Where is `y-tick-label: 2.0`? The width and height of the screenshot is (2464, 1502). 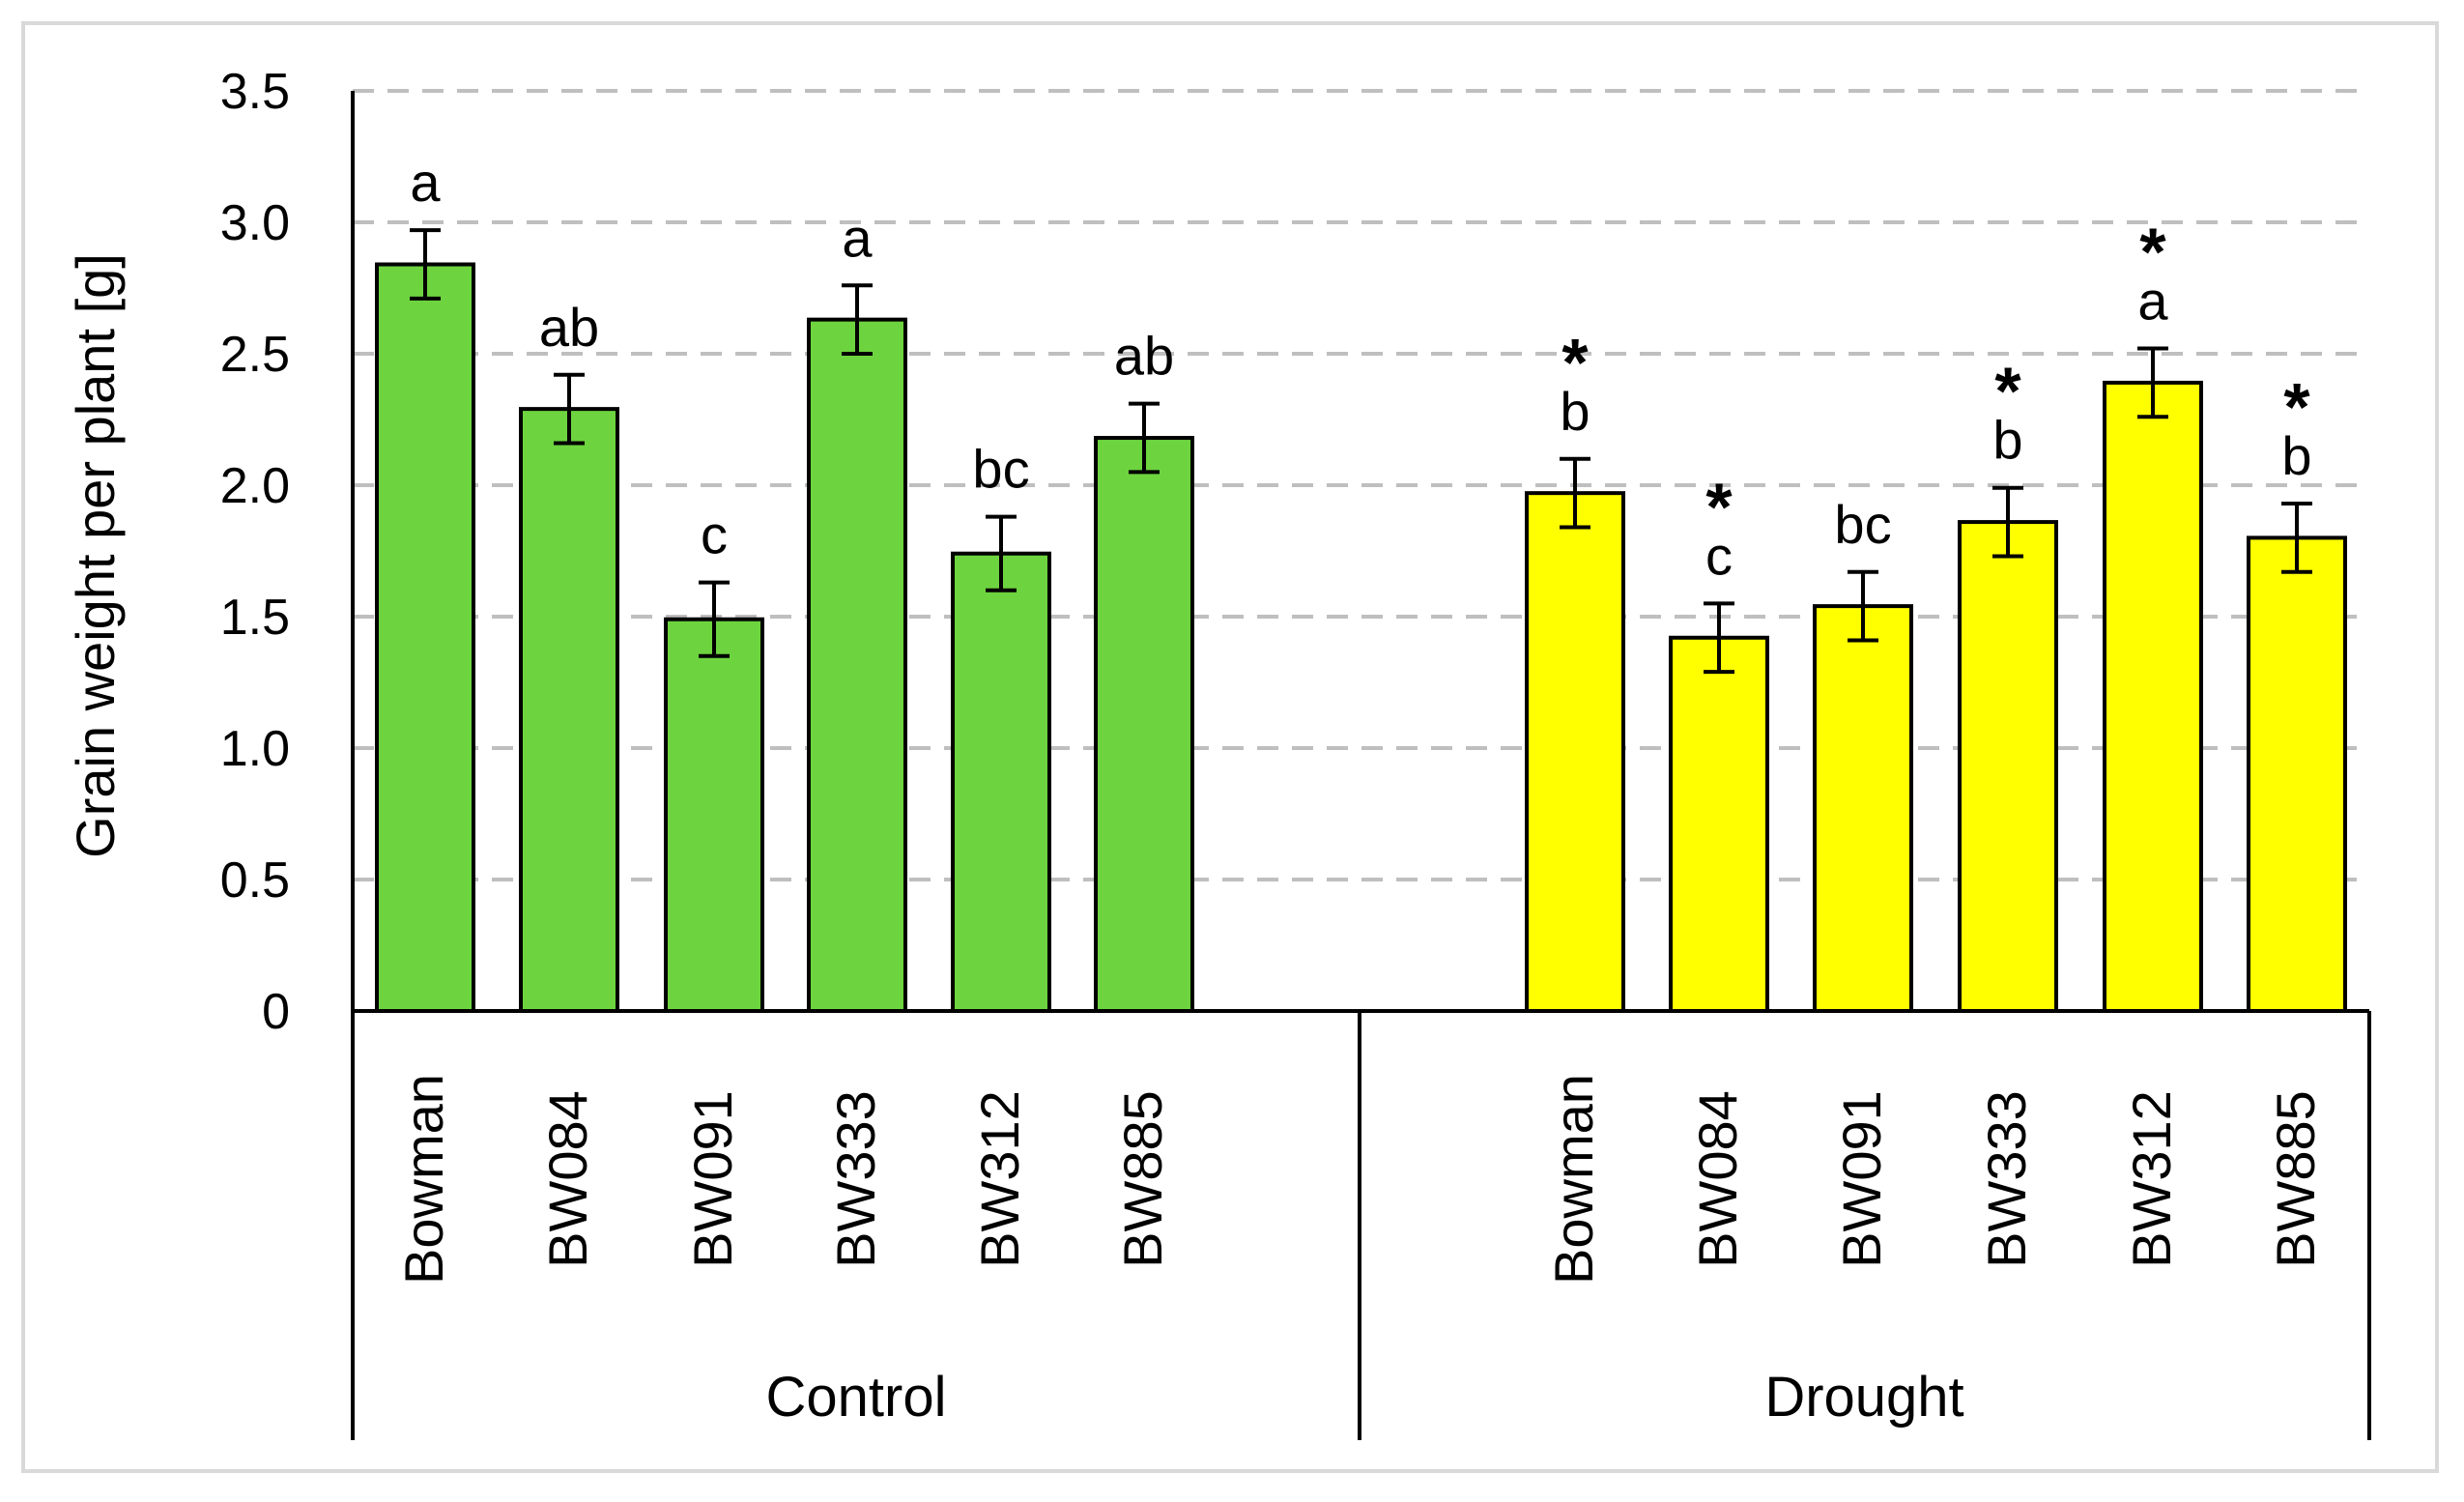 y-tick-label: 2.0 is located at coordinates (255, 486).